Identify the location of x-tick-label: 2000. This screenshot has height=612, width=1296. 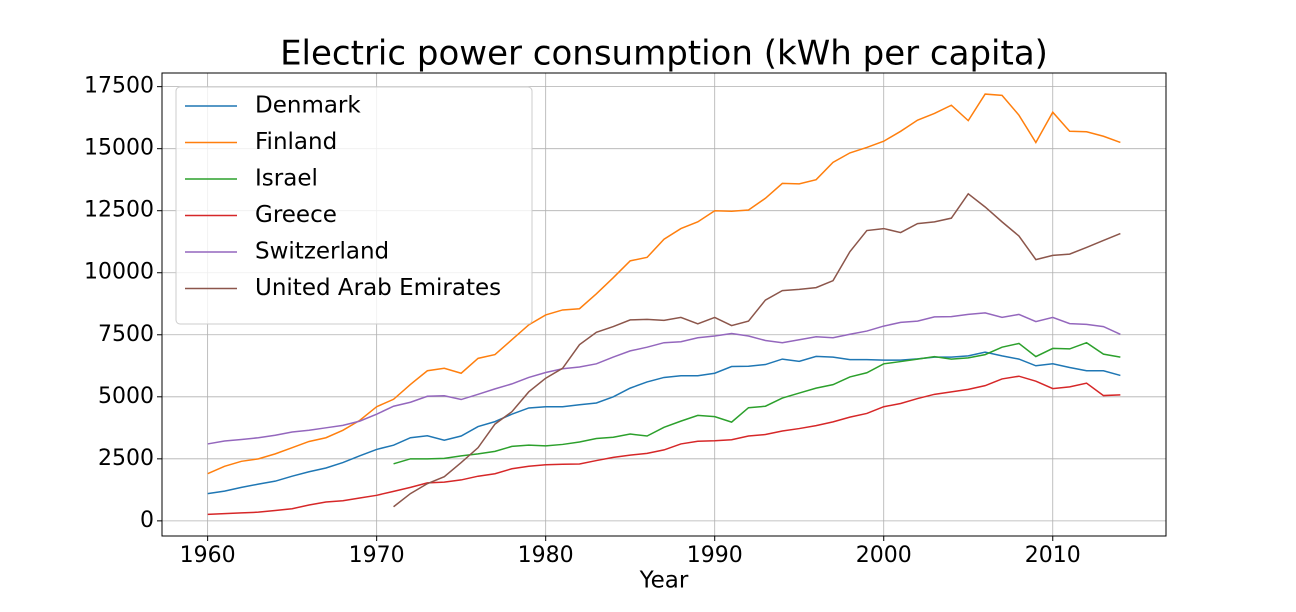
(884, 555).